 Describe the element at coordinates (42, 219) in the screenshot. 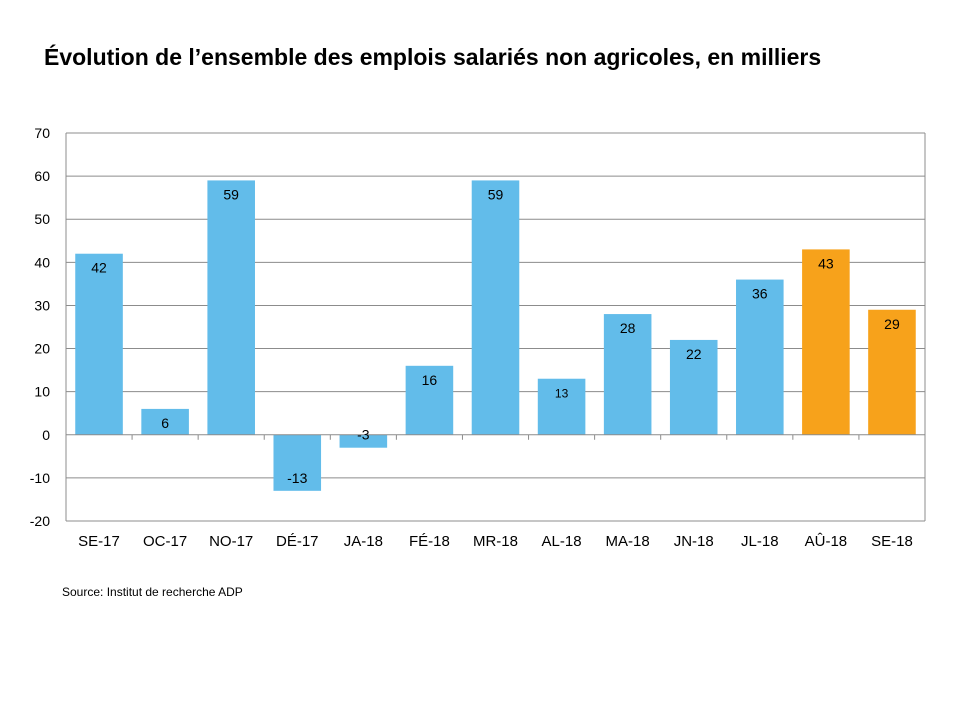

I see `y-tick-label: 50` at that location.